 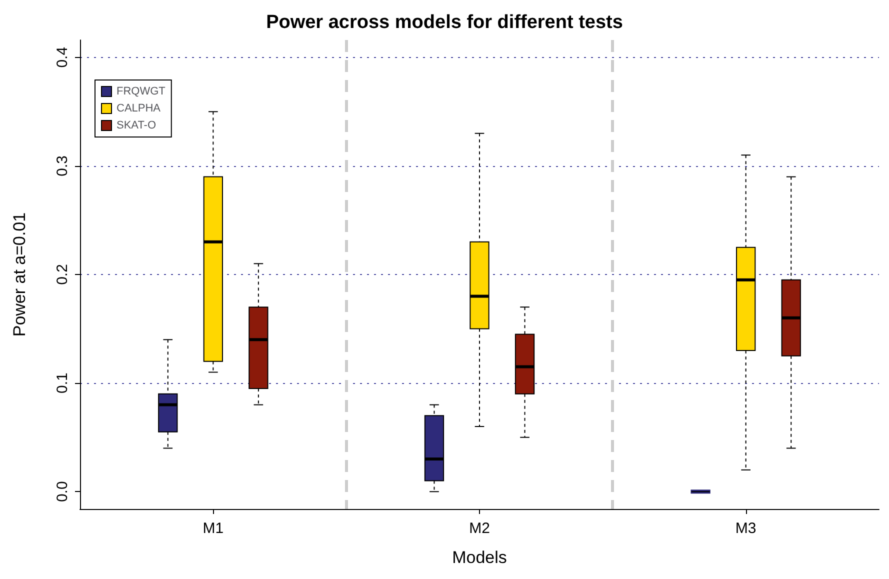 I want to click on y-tick-label: 0.2, so click(x=62, y=274).